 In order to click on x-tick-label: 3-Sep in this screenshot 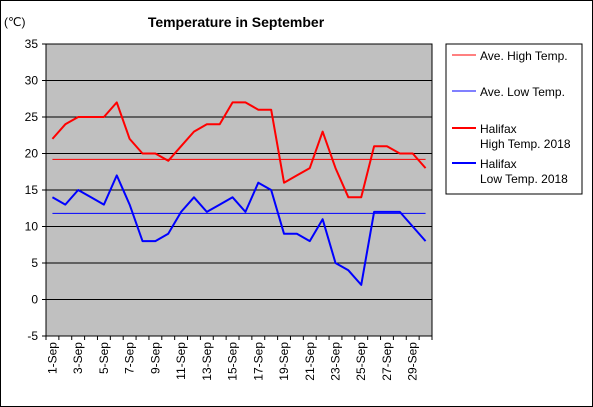, I will do `click(78, 358)`.